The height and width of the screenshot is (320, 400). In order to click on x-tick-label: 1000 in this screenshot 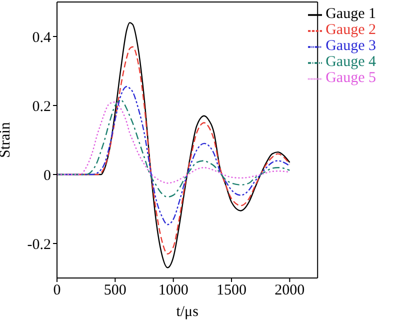, I will do `click(173, 290)`.